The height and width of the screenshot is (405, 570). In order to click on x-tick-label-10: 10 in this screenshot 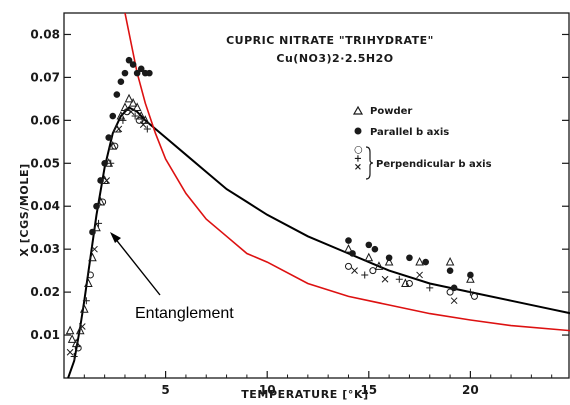, I will do `click(267, 390)`.